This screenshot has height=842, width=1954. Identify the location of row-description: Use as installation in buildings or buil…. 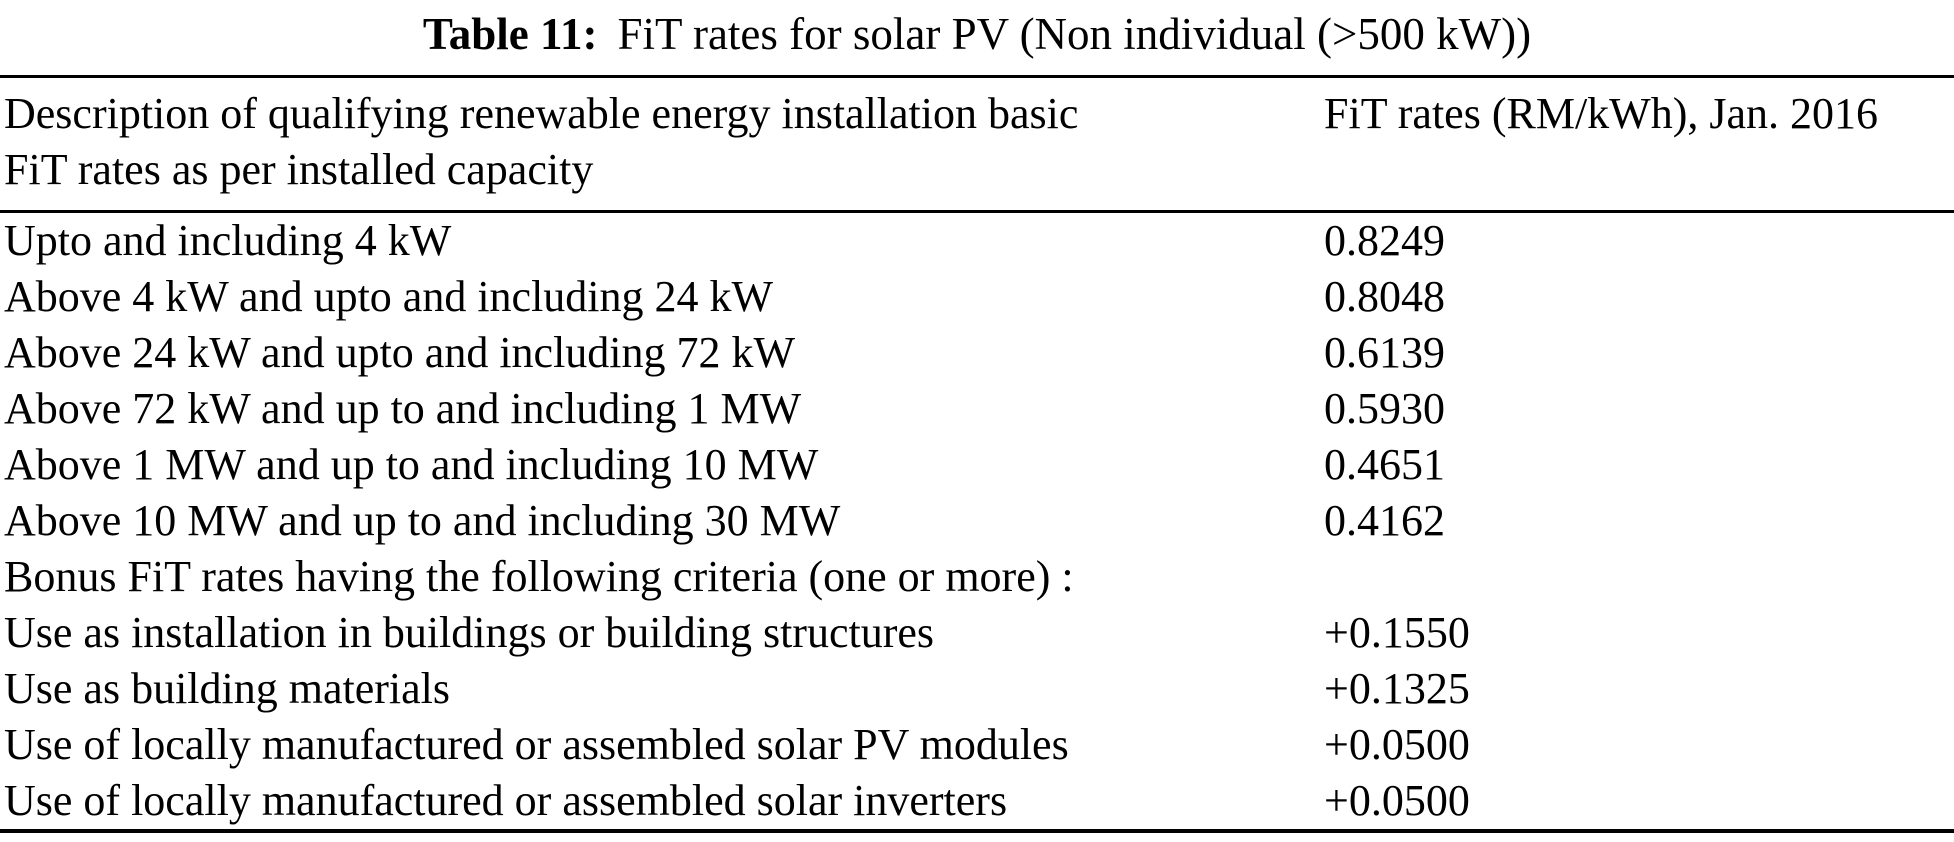
(469, 632).